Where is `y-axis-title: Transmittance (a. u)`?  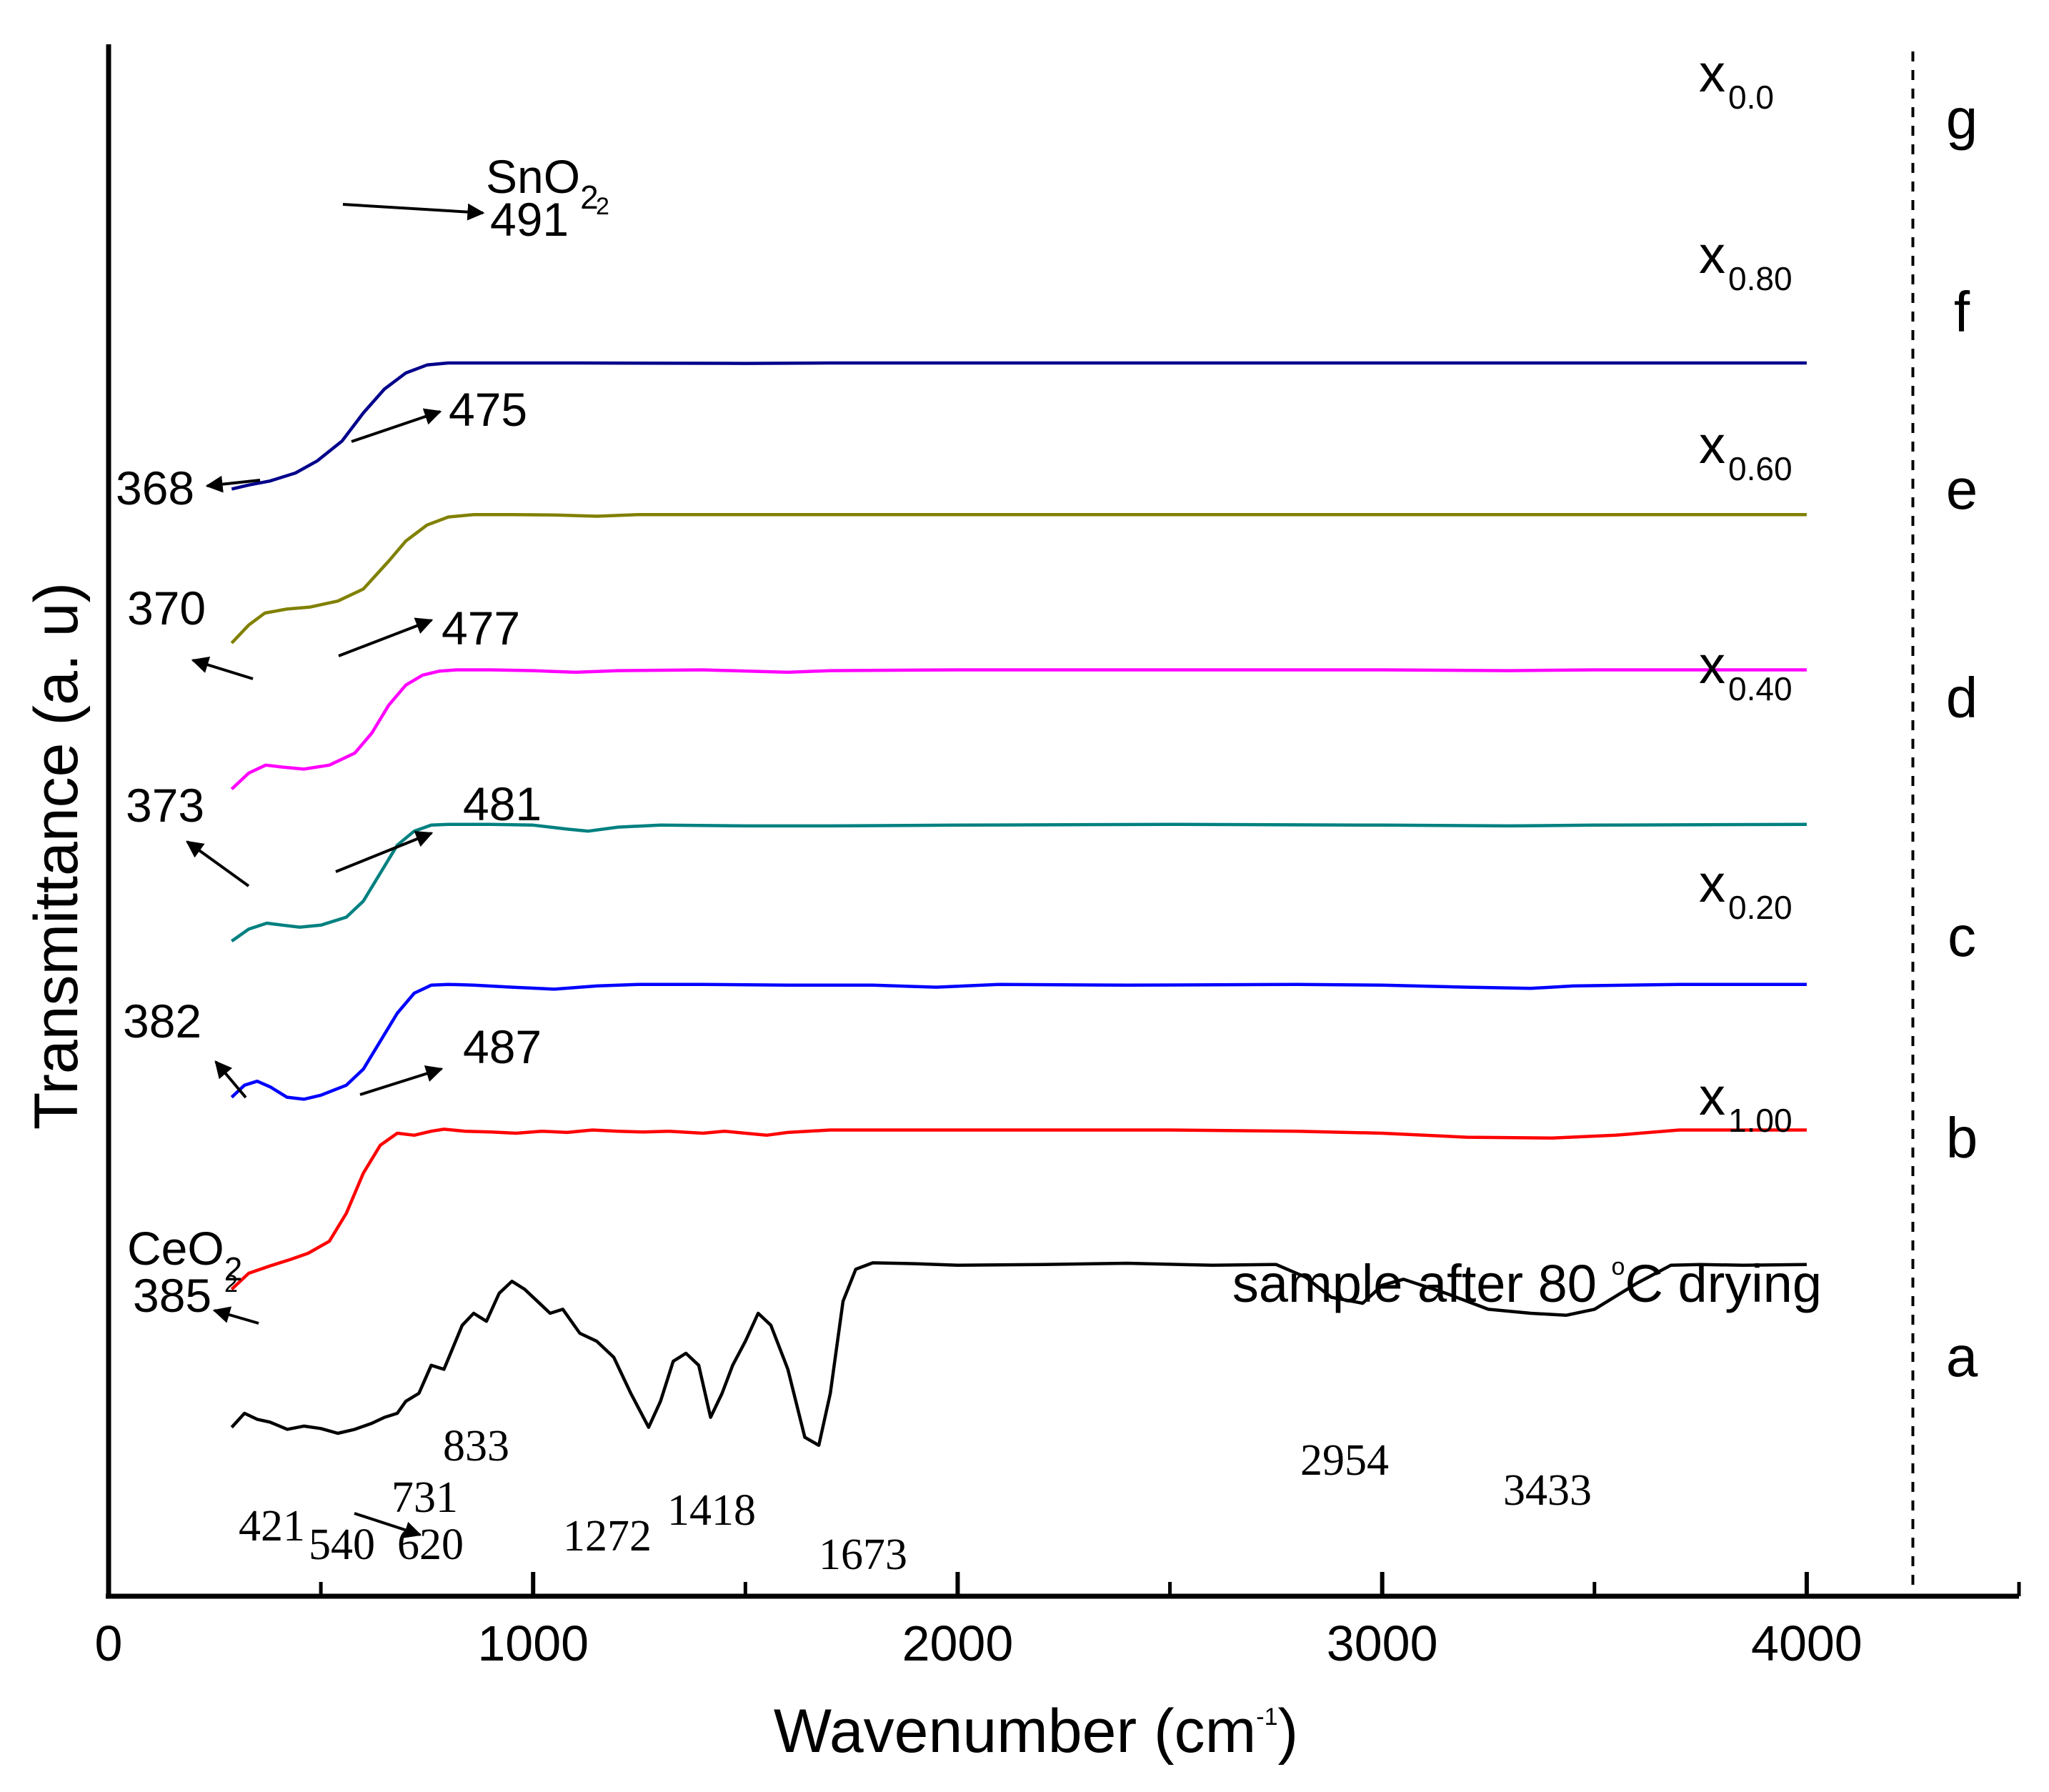 y-axis-title: Transmittance (a. u) is located at coordinates (56, 856).